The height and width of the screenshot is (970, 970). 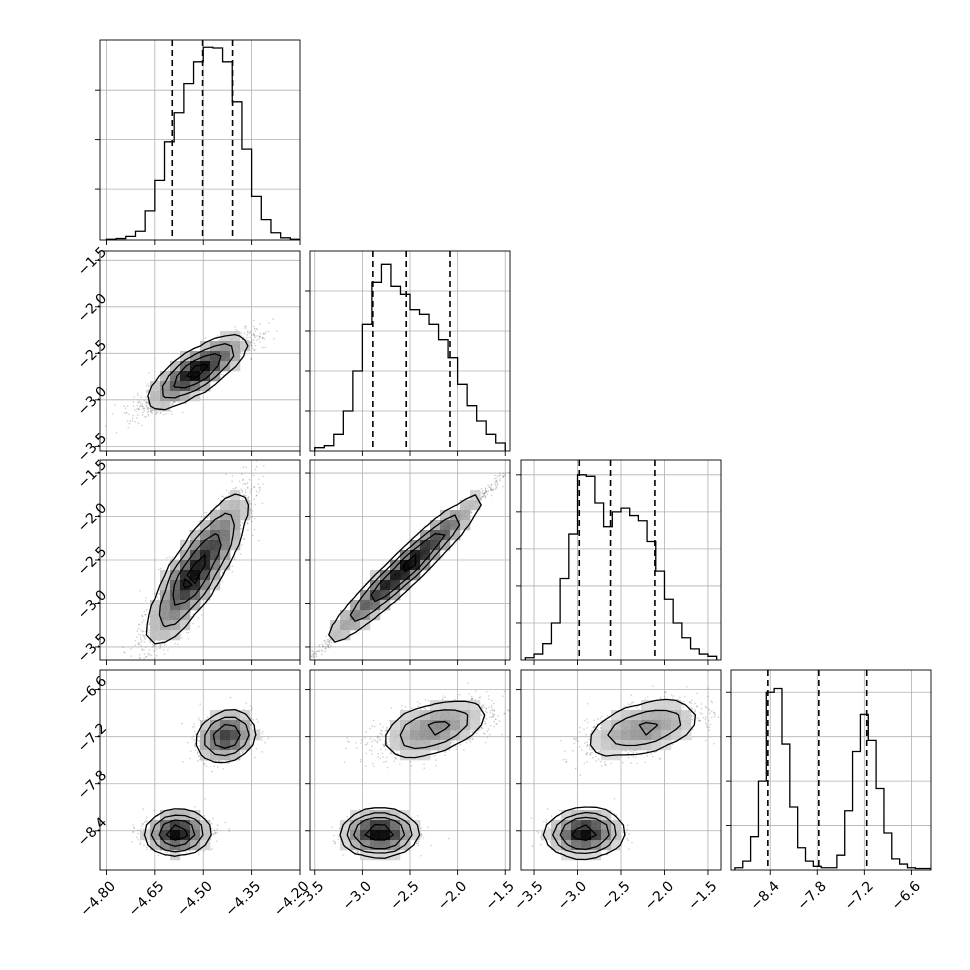 What do you see at coordinates (829, 772) in the screenshot?
I see `panel-p4-hist` at bounding box center [829, 772].